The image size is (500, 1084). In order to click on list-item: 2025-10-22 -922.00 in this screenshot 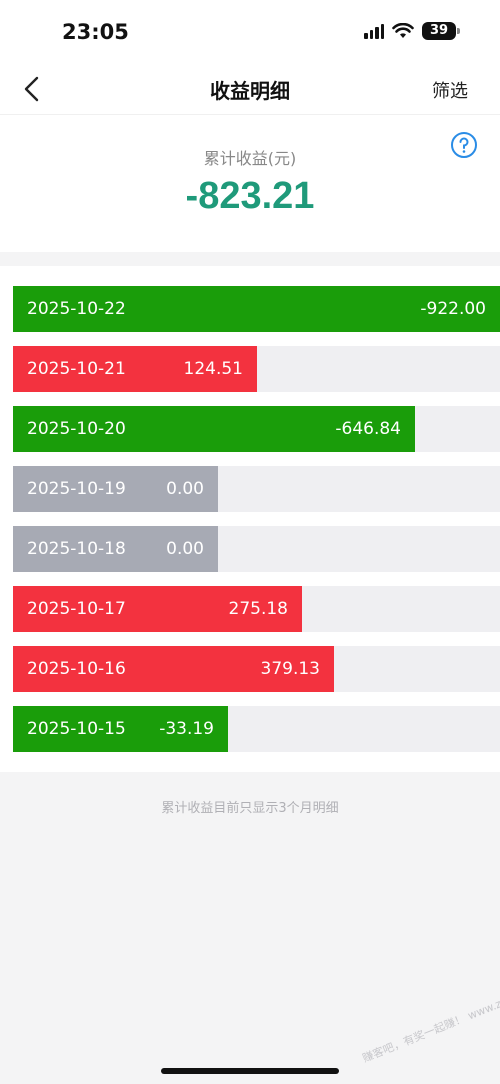, I will do `click(256, 309)`.